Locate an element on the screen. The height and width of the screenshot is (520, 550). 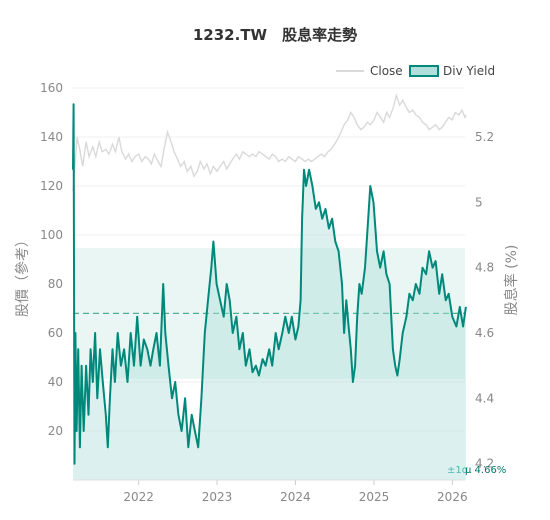
y-left-tick-label: 40 is located at coordinates (55, 382).